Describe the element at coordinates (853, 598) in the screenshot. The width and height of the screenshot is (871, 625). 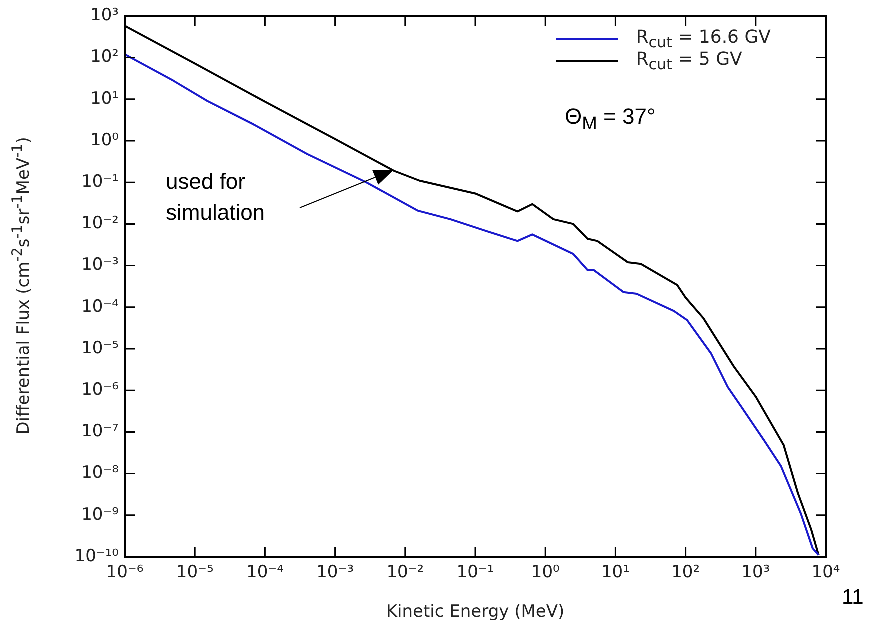
I see `text: 11` at that location.